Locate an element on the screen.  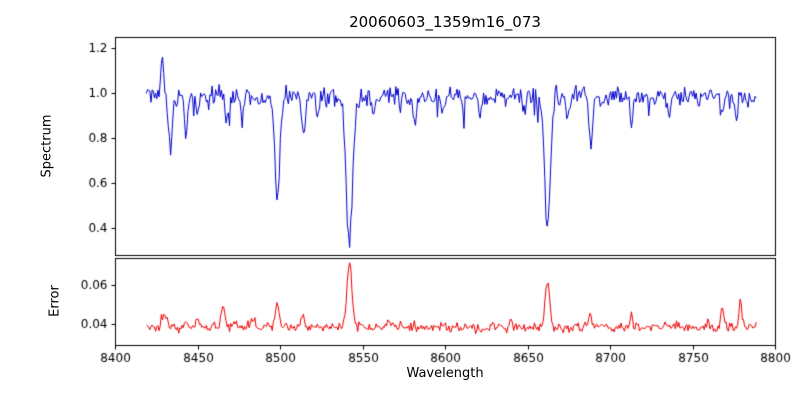
x-axis-label: Wavelength is located at coordinates (445, 373).